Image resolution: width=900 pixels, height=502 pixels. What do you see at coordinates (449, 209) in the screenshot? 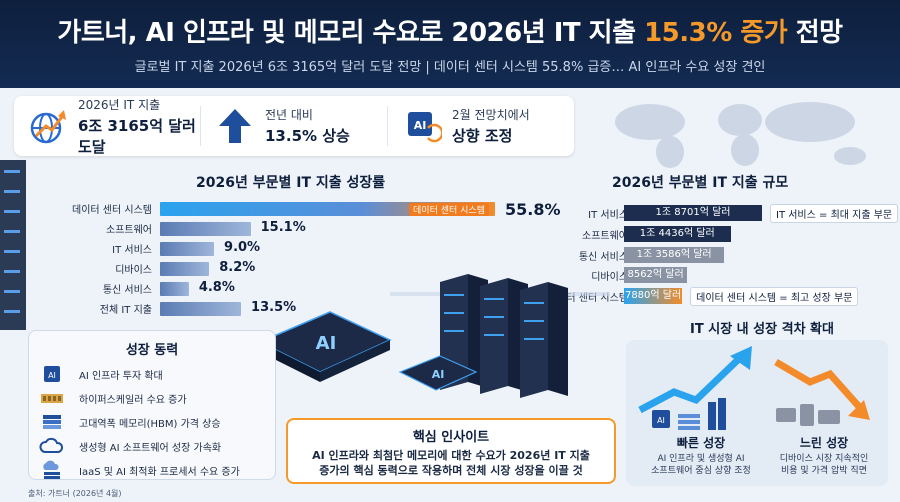
I see `growth-bar-inlabel: 데이터 센터 시스템` at bounding box center [449, 209].